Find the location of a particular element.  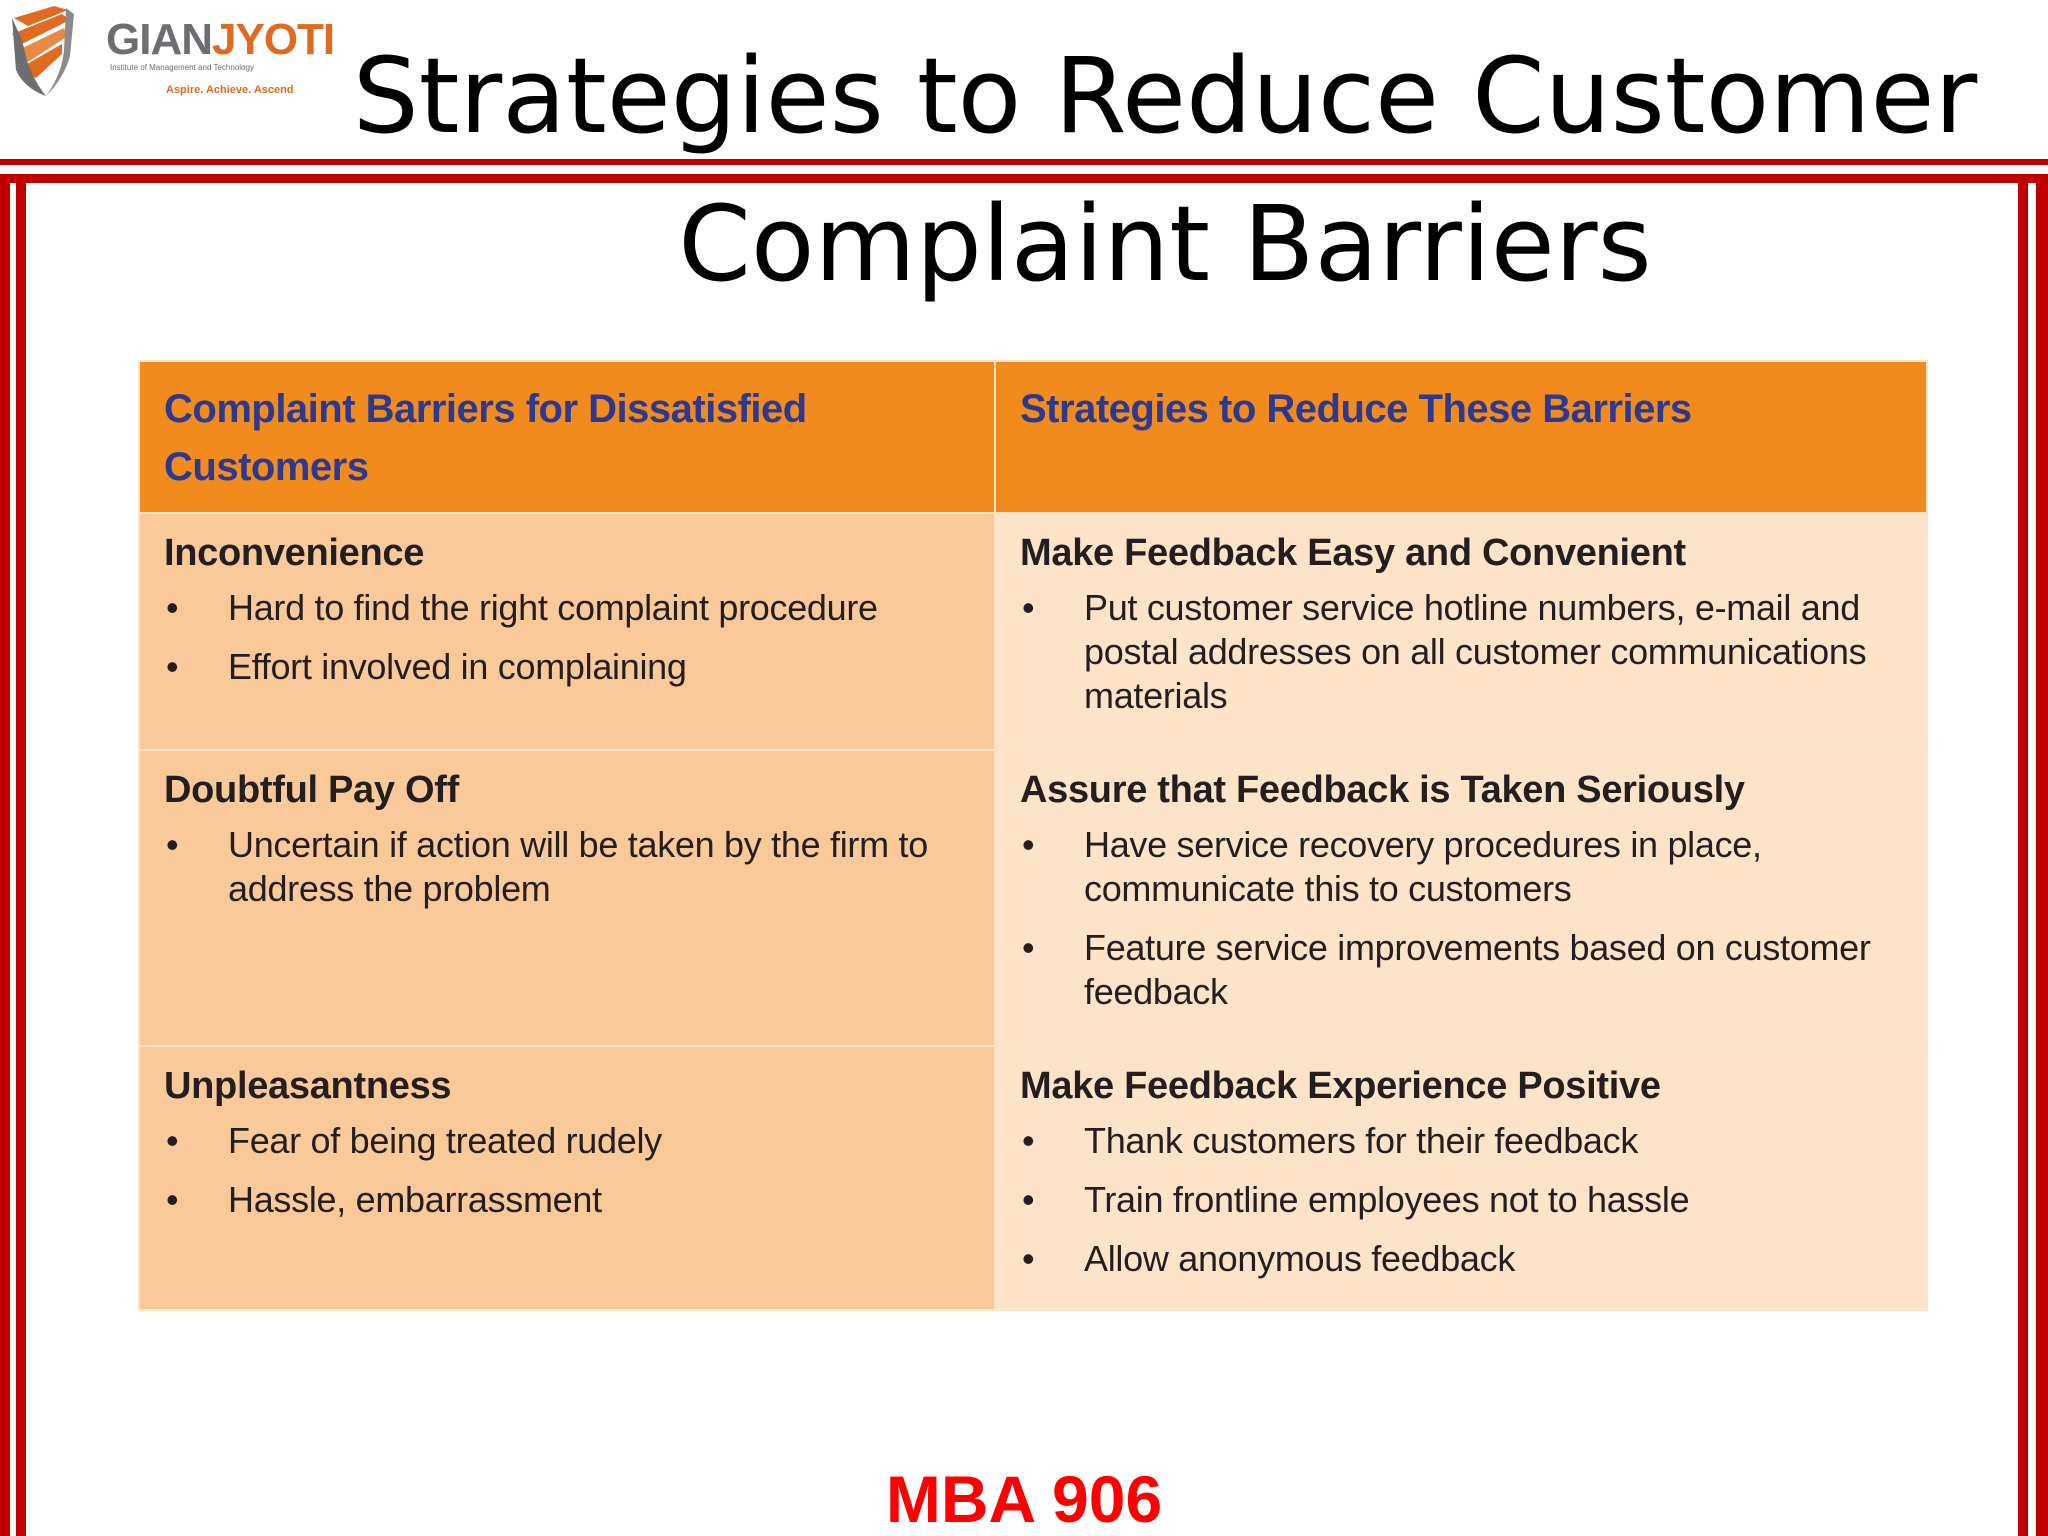

strategy-point: Train frontline employees not to hassle is located at coordinates (1462, 1200).